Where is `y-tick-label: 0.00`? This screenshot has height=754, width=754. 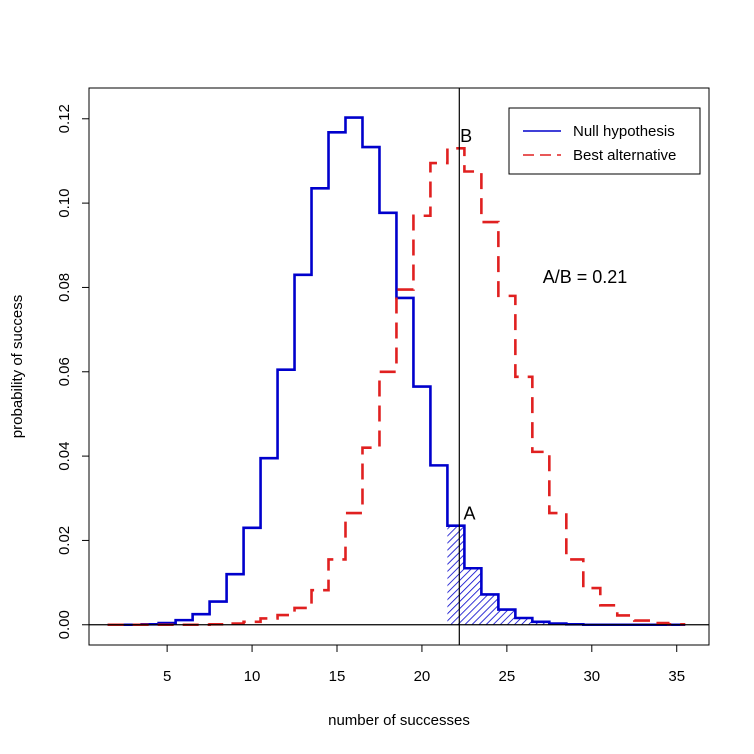
y-tick-label: 0.00 is located at coordinates (64, 624).